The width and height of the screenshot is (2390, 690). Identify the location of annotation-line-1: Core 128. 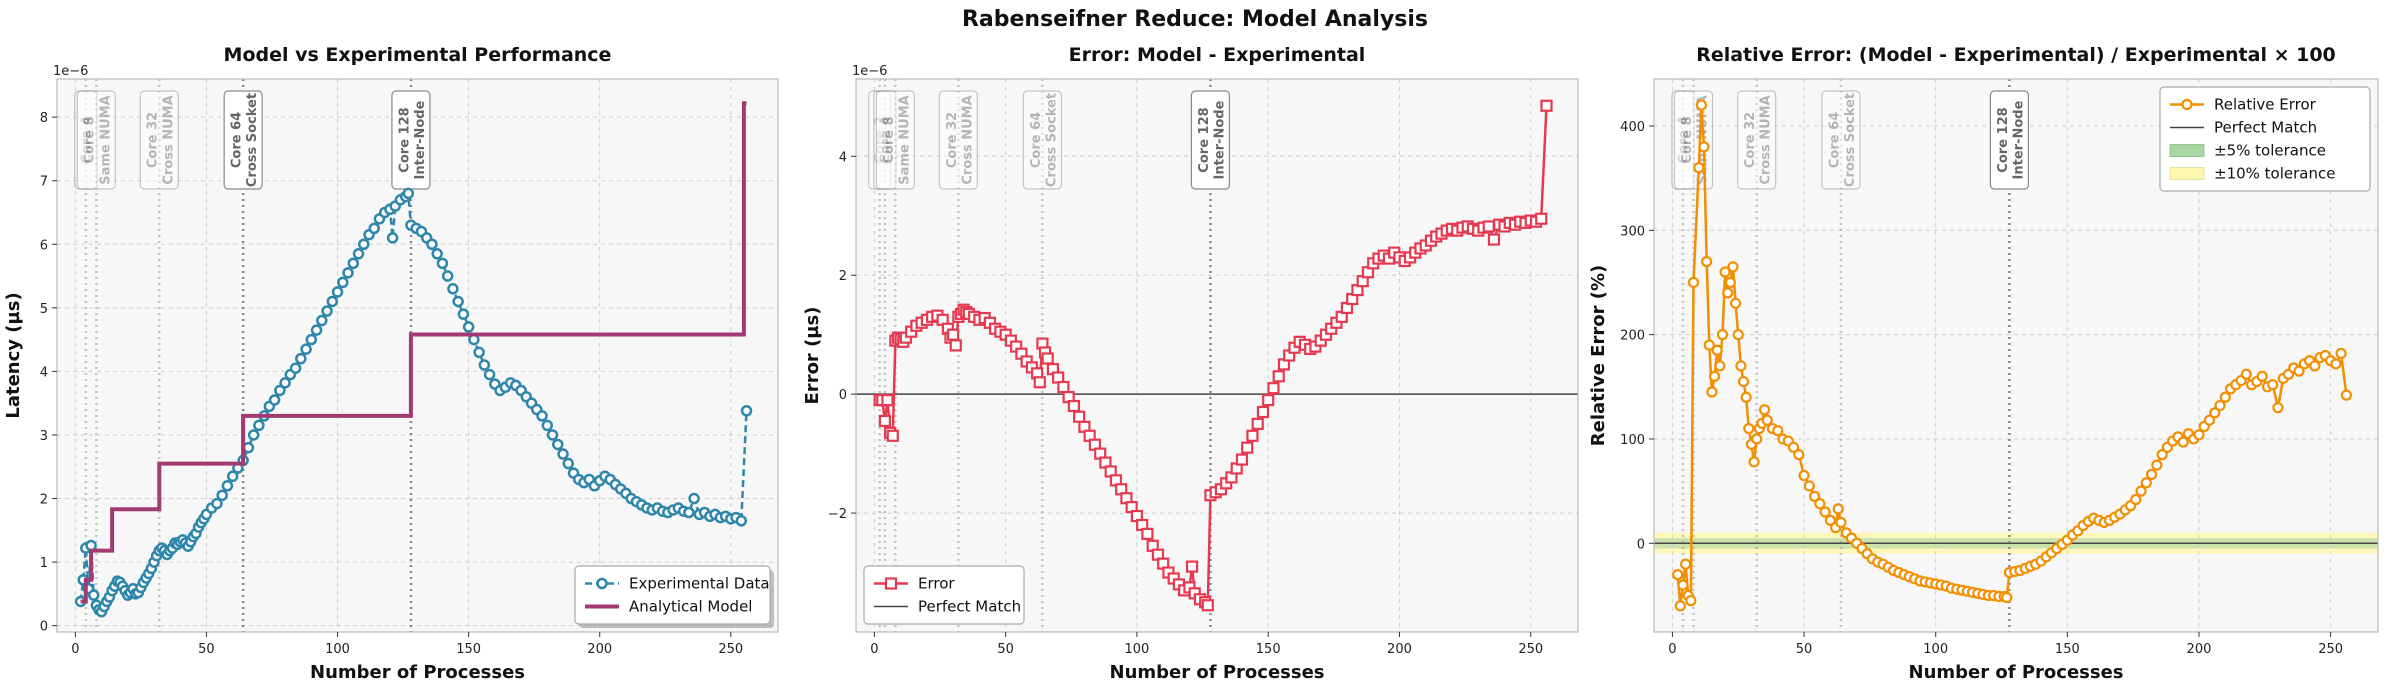
(1204, 139).